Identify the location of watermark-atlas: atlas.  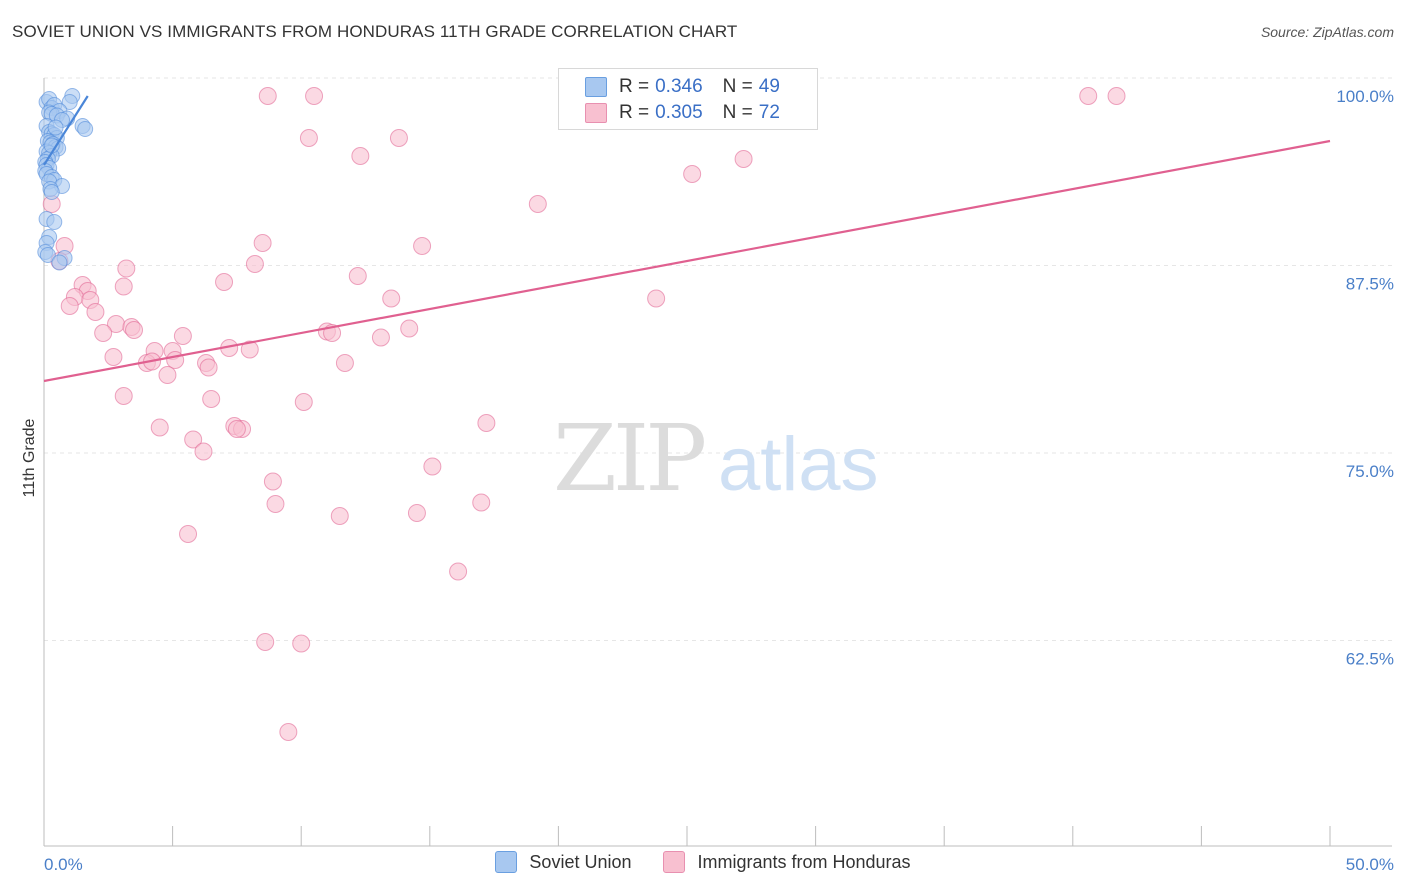
(798, 464).